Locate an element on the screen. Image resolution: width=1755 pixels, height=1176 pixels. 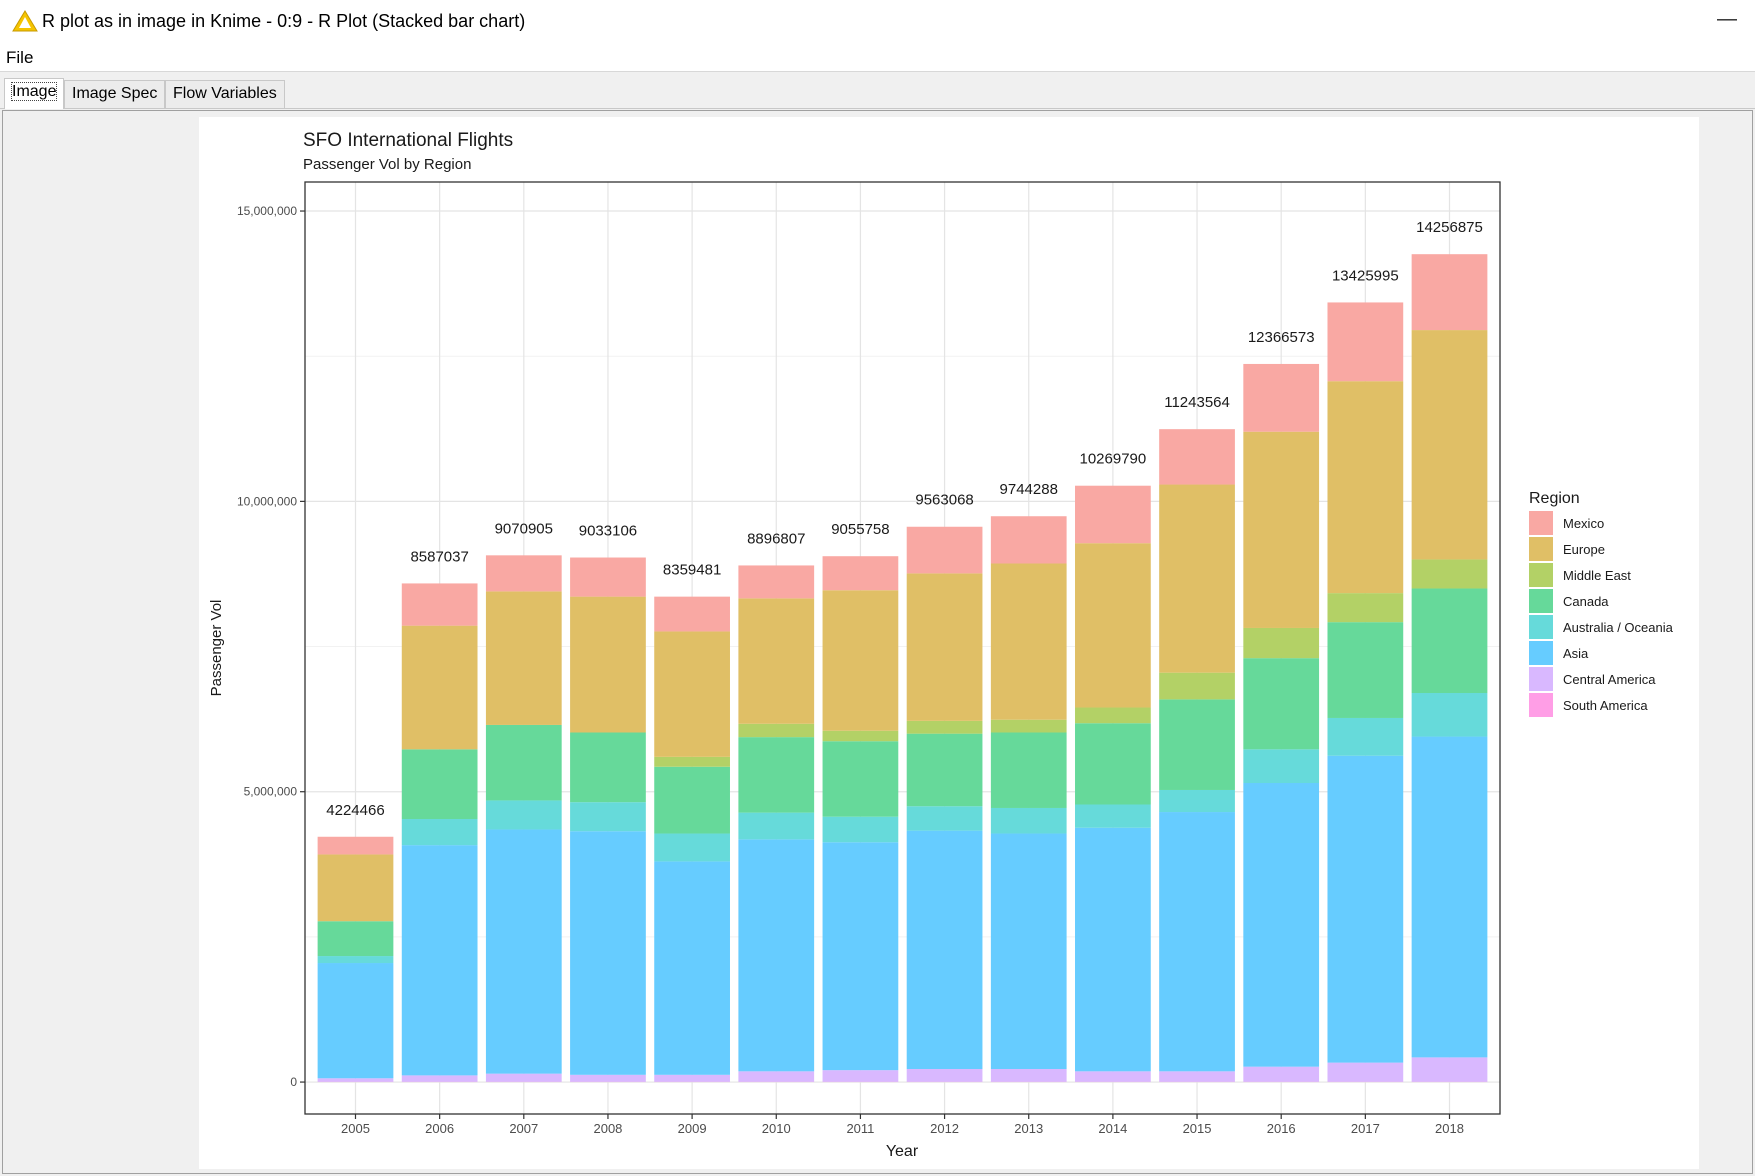
tab-image-spec: Image Spec is located at coordinates (115, 94).